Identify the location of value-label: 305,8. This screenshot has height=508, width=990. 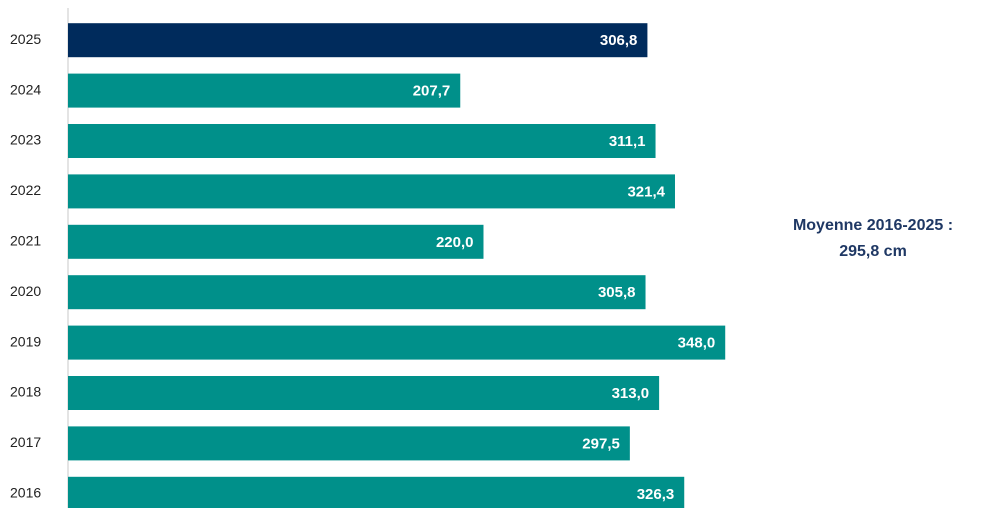
(617, 292).